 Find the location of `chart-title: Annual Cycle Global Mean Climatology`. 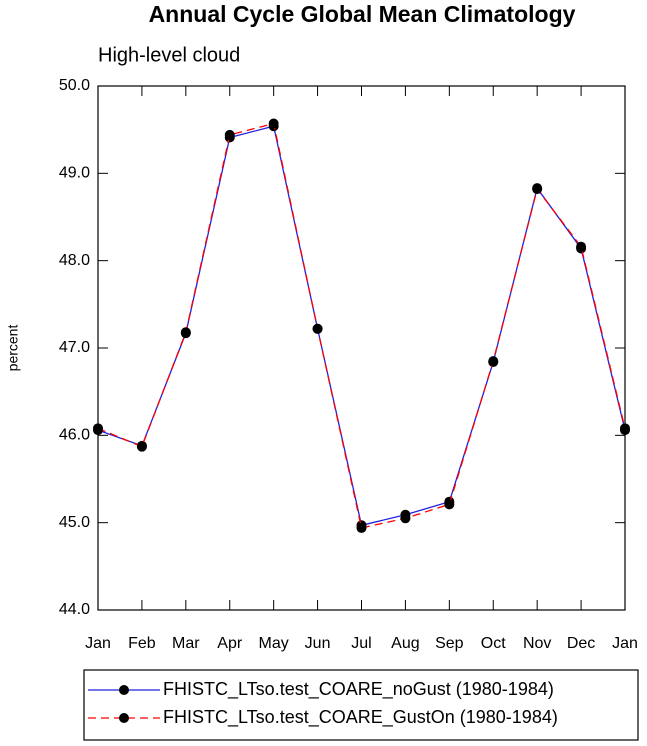

chart-title: Annual Cycle Global Mean Climatology is located at coordinates (362, 14).